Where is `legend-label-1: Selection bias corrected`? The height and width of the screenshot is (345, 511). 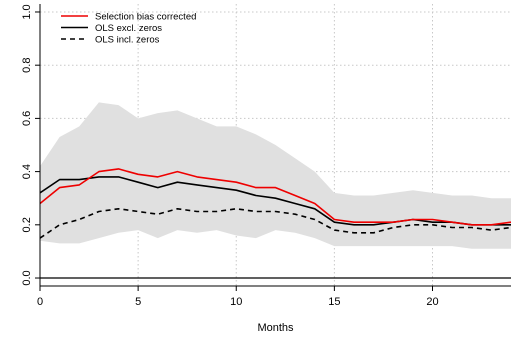 legend-label-1: Selection bias corrected is located at coordinates (145, 17).